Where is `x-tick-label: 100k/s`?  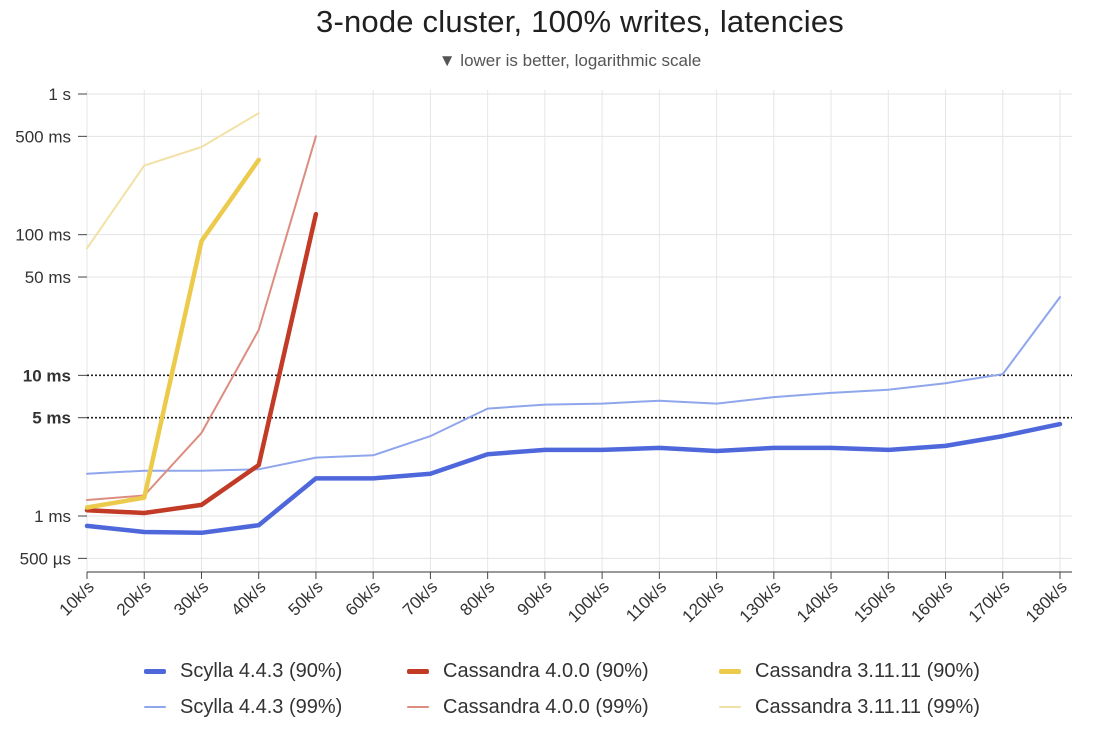
x-tick-label: 100k/s is located at coordinates (588, 601).